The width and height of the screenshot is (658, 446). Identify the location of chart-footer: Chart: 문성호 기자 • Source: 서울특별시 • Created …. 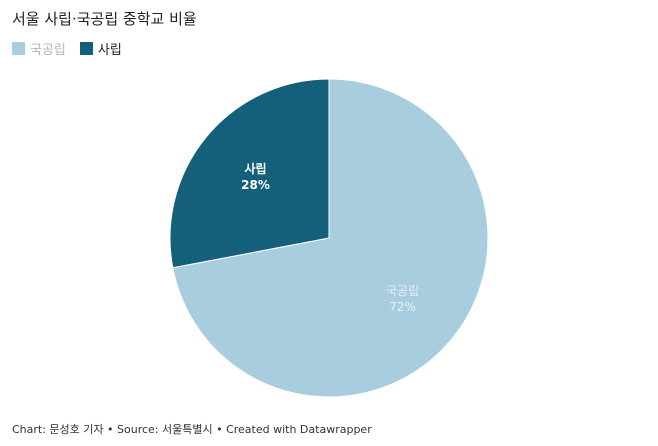
(192, 429).